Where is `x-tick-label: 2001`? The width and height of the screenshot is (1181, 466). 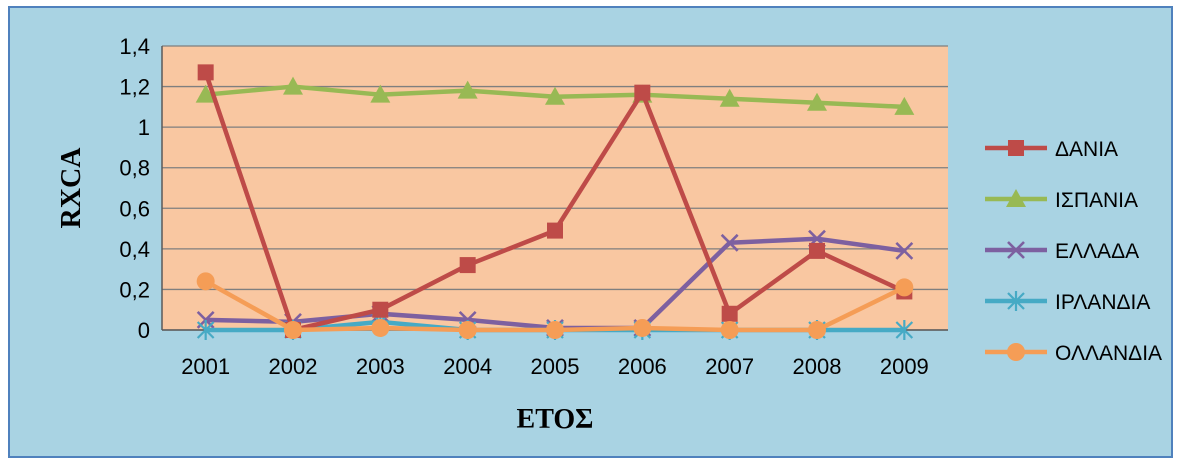
x-tick-label: 2001 is located at coordinates (205, 366).